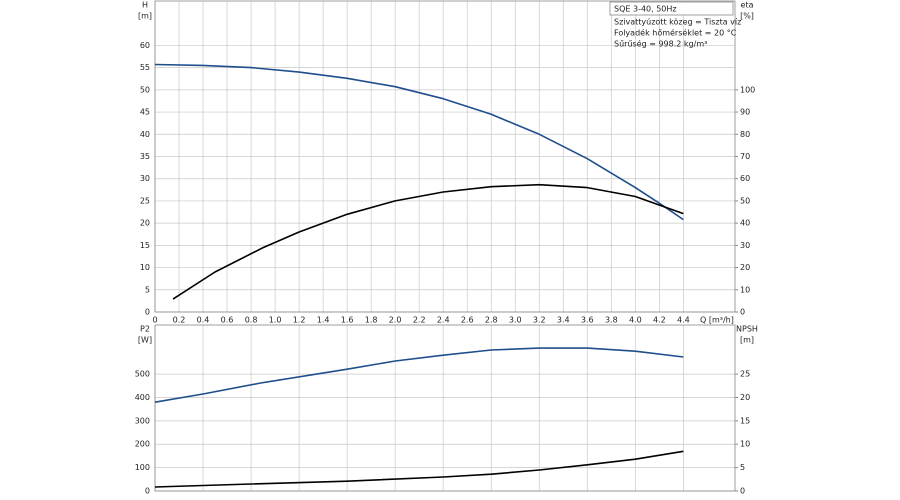  What do you see at coordinates (145, 245) in the screenshot?
I see `y-tick-label: 15` at bounding box center [145, 245].